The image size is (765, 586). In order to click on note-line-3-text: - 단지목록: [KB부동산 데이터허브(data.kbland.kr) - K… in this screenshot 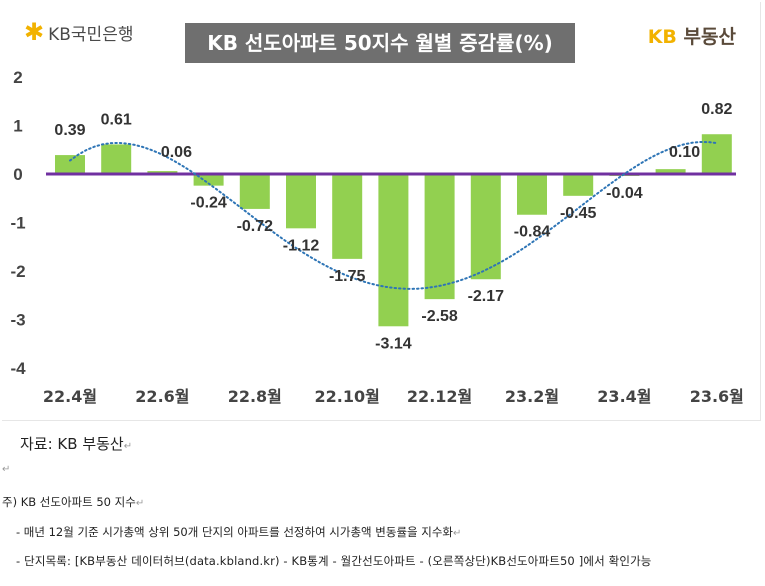, I will do `click(334, 561)`.